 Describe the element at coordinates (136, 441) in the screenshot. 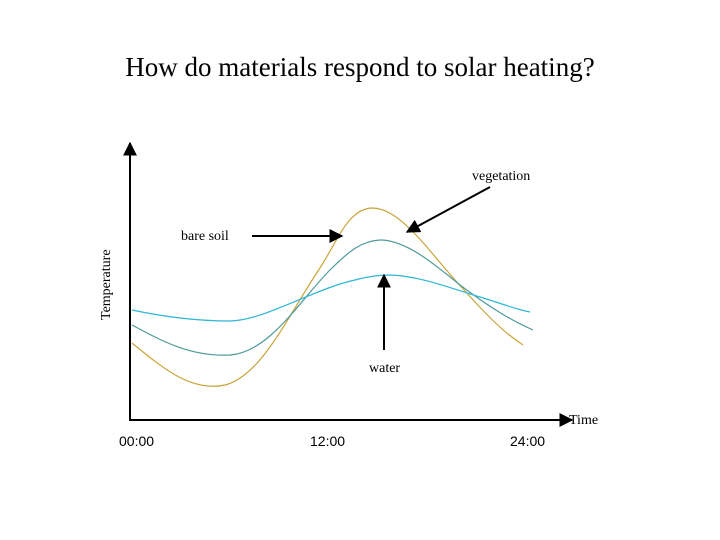

I see `tick-label-0000: 00:00` at that location.